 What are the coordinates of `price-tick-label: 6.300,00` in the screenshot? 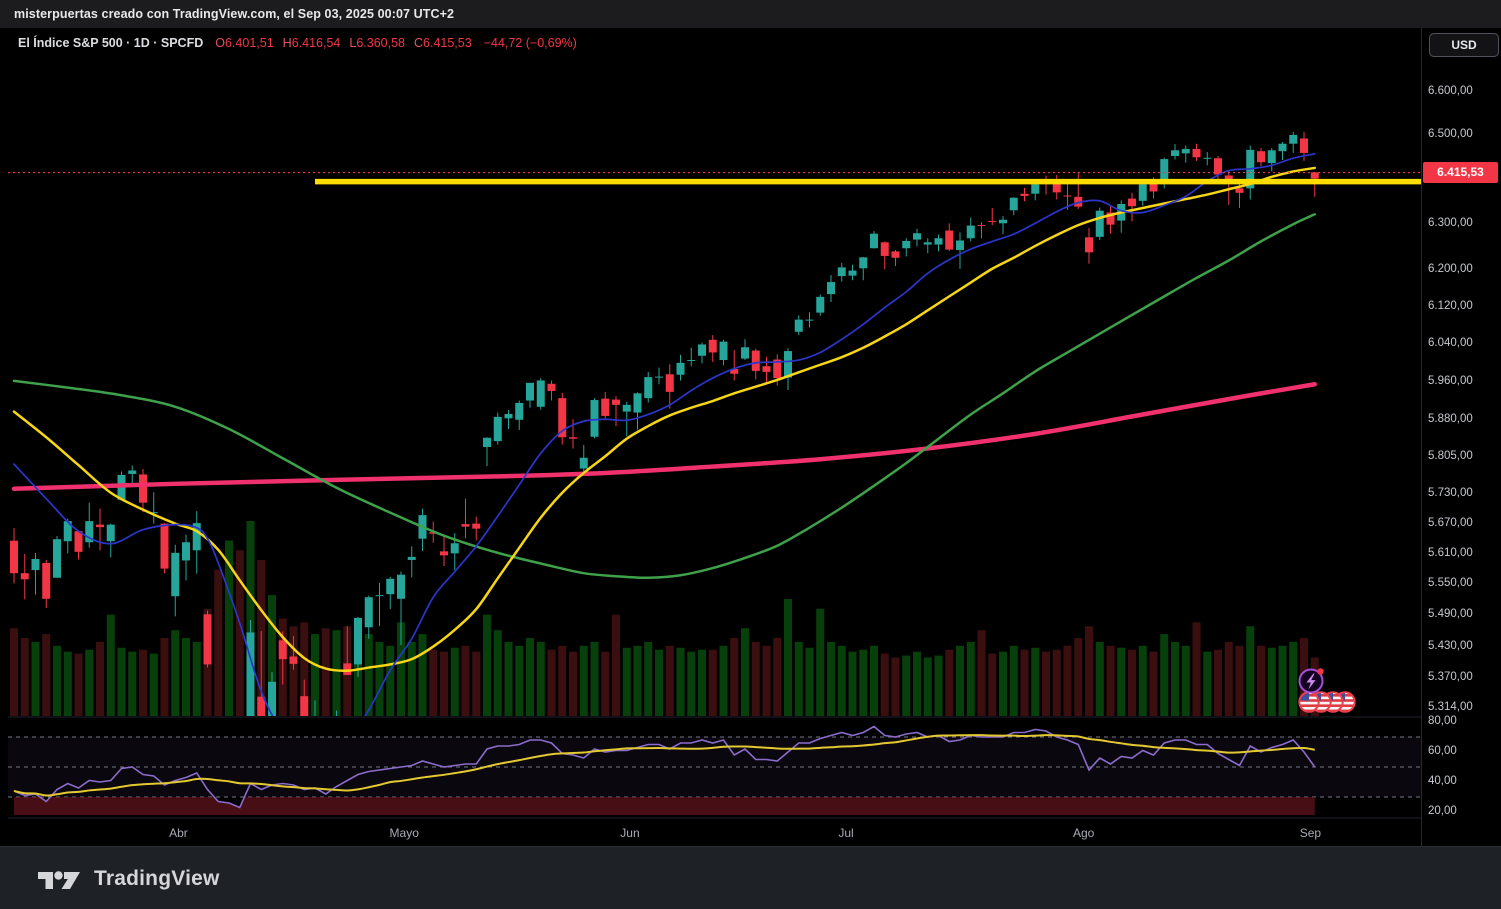 It's located at (1450, 223).